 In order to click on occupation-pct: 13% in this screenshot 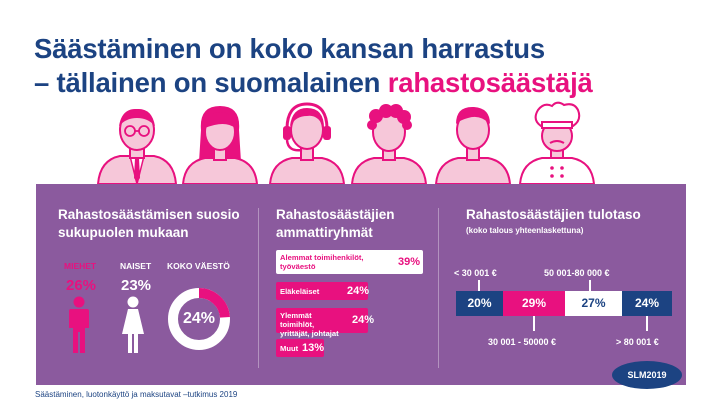, I will do `click(313, 348)`.